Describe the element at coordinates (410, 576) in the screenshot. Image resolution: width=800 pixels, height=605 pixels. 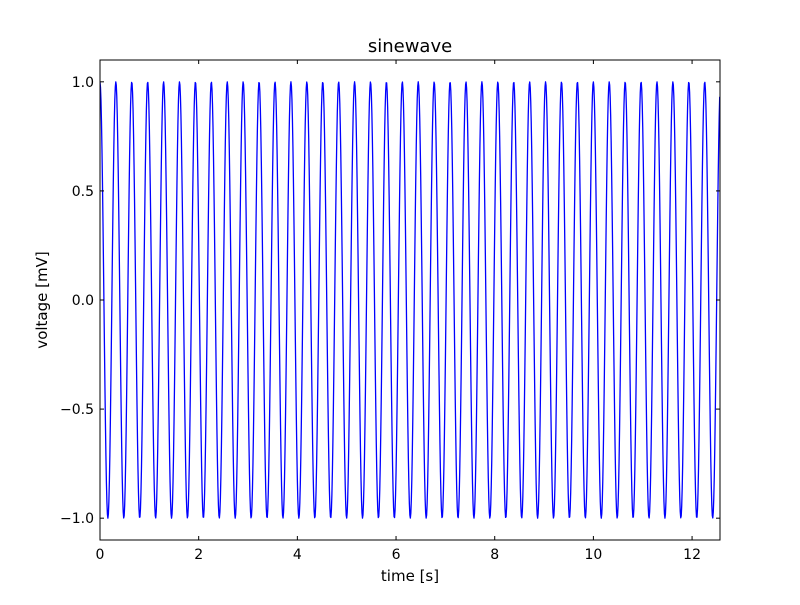
I see `x-axis-label: time [s]` at that location.